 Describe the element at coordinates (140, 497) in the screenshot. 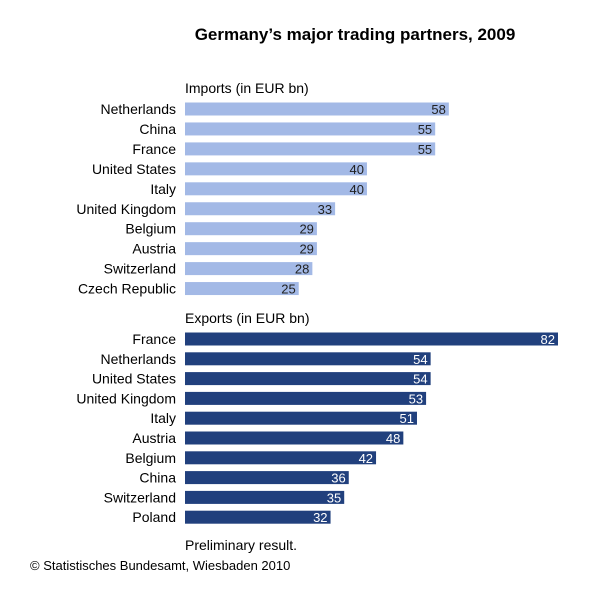

I see `exports-category-label: Switzerland` at that location.